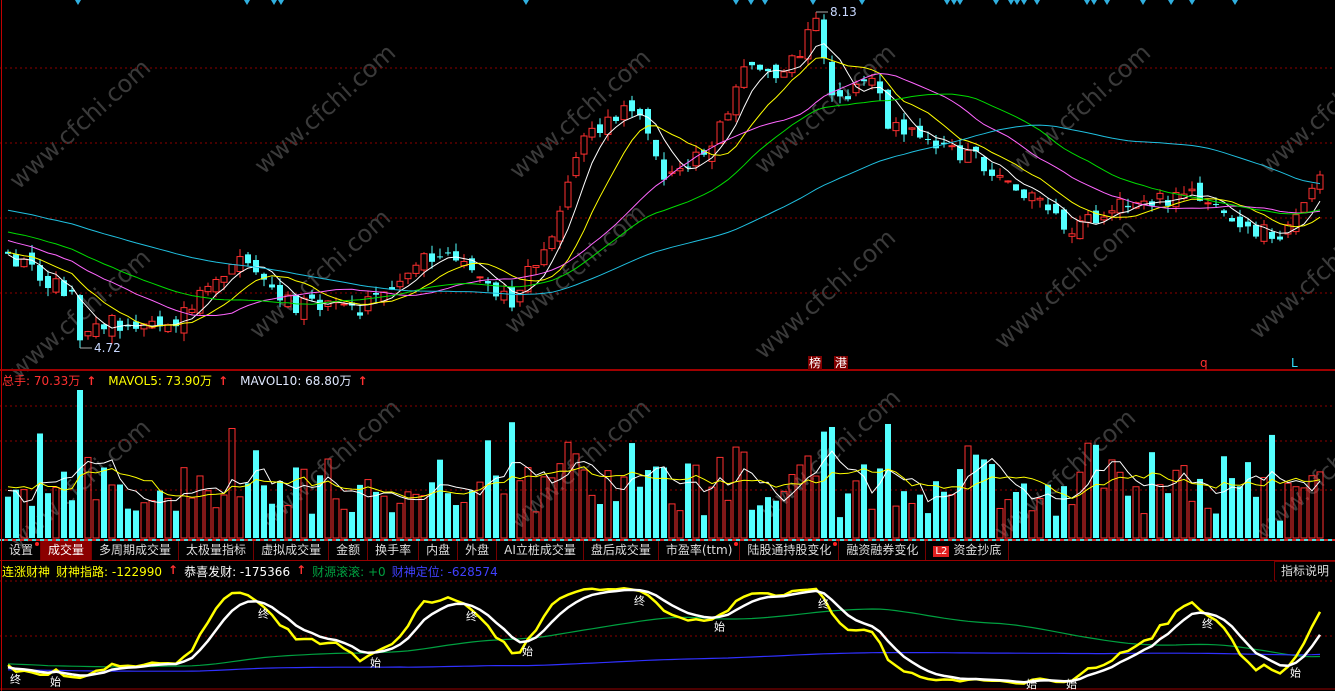 The width and height of the screenshot is (1335, 691). I want to click on tab-9: AI立桩成交量, so click(540, 550).